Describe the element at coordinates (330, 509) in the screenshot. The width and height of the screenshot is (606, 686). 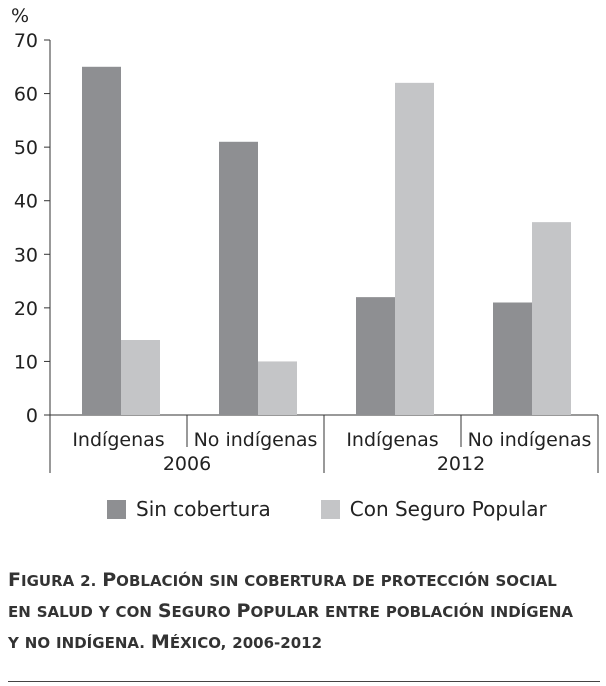
I see `legend-swatch-con-seguro-popular` at that location.